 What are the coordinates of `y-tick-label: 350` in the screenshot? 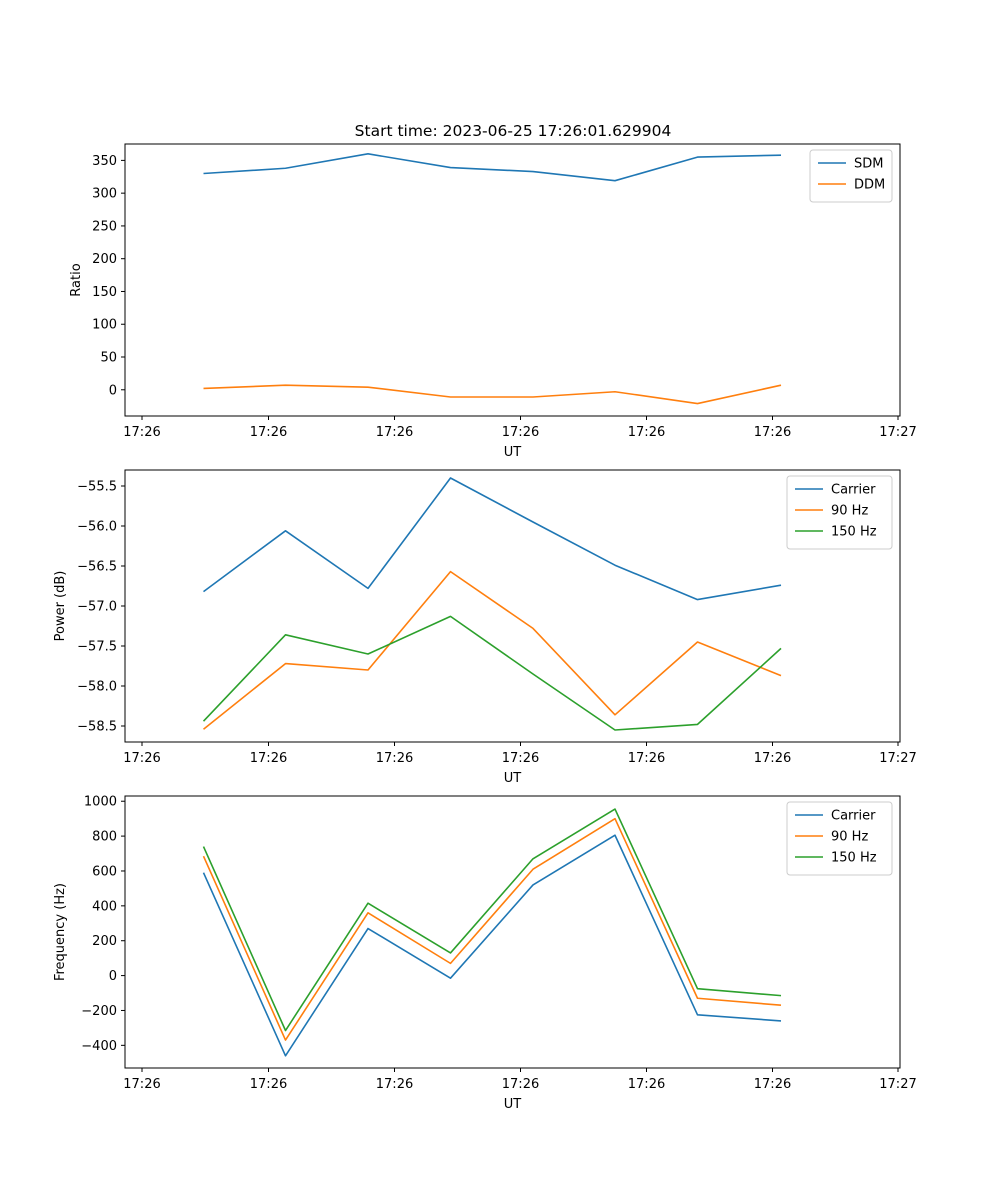 It's located at (104, 161).